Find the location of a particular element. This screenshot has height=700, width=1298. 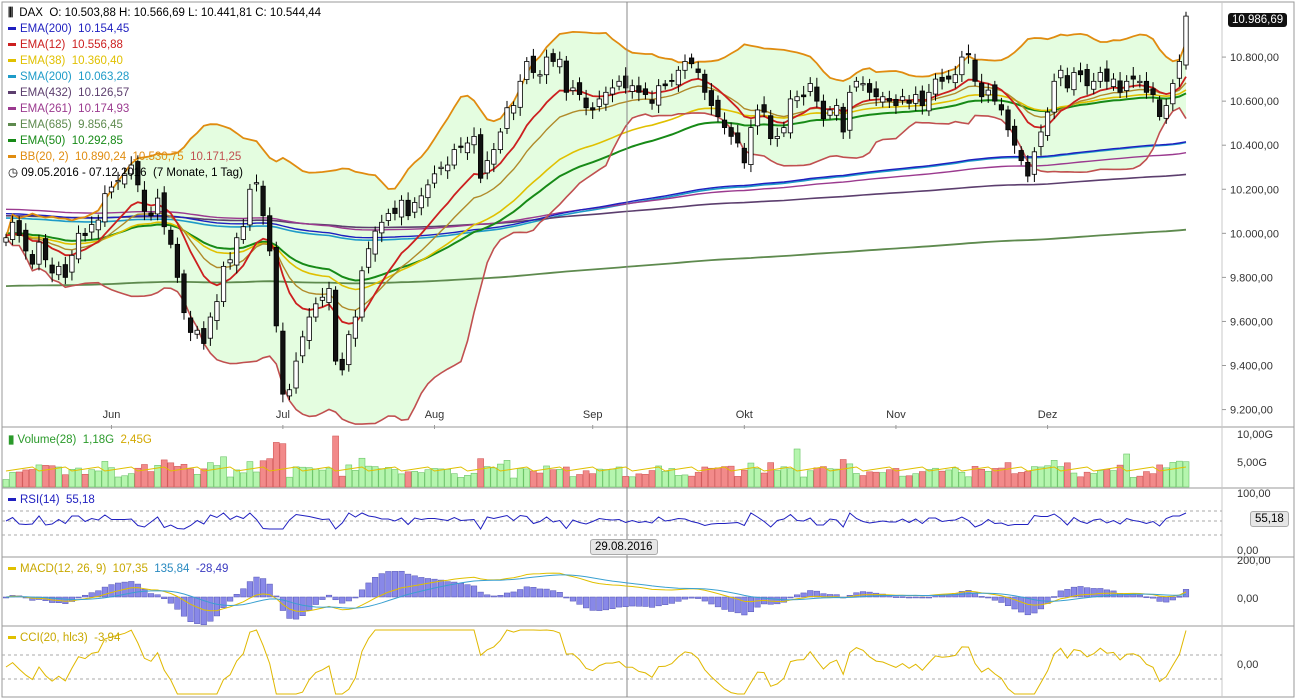

legend-item: EMA(50) 10.292,85 is located at coordinates (65, 141).